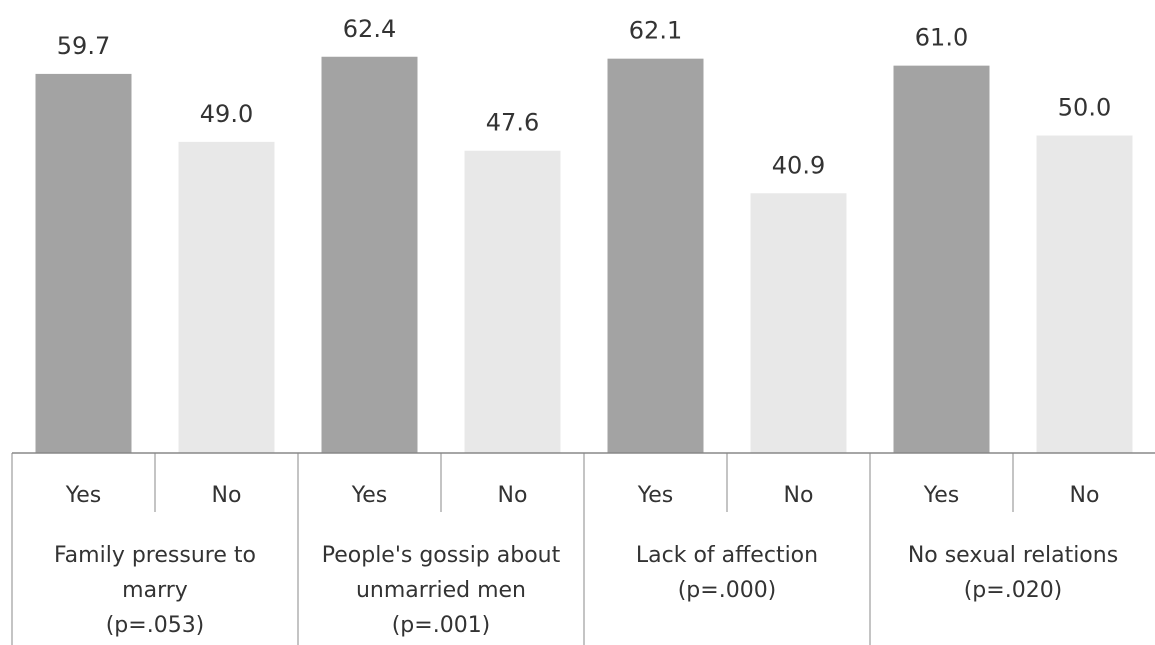 The image size is (1155, 645). Describe the element at coordinates (83, 46) in the screenshot. I see `data-label: 59.7` at that location.